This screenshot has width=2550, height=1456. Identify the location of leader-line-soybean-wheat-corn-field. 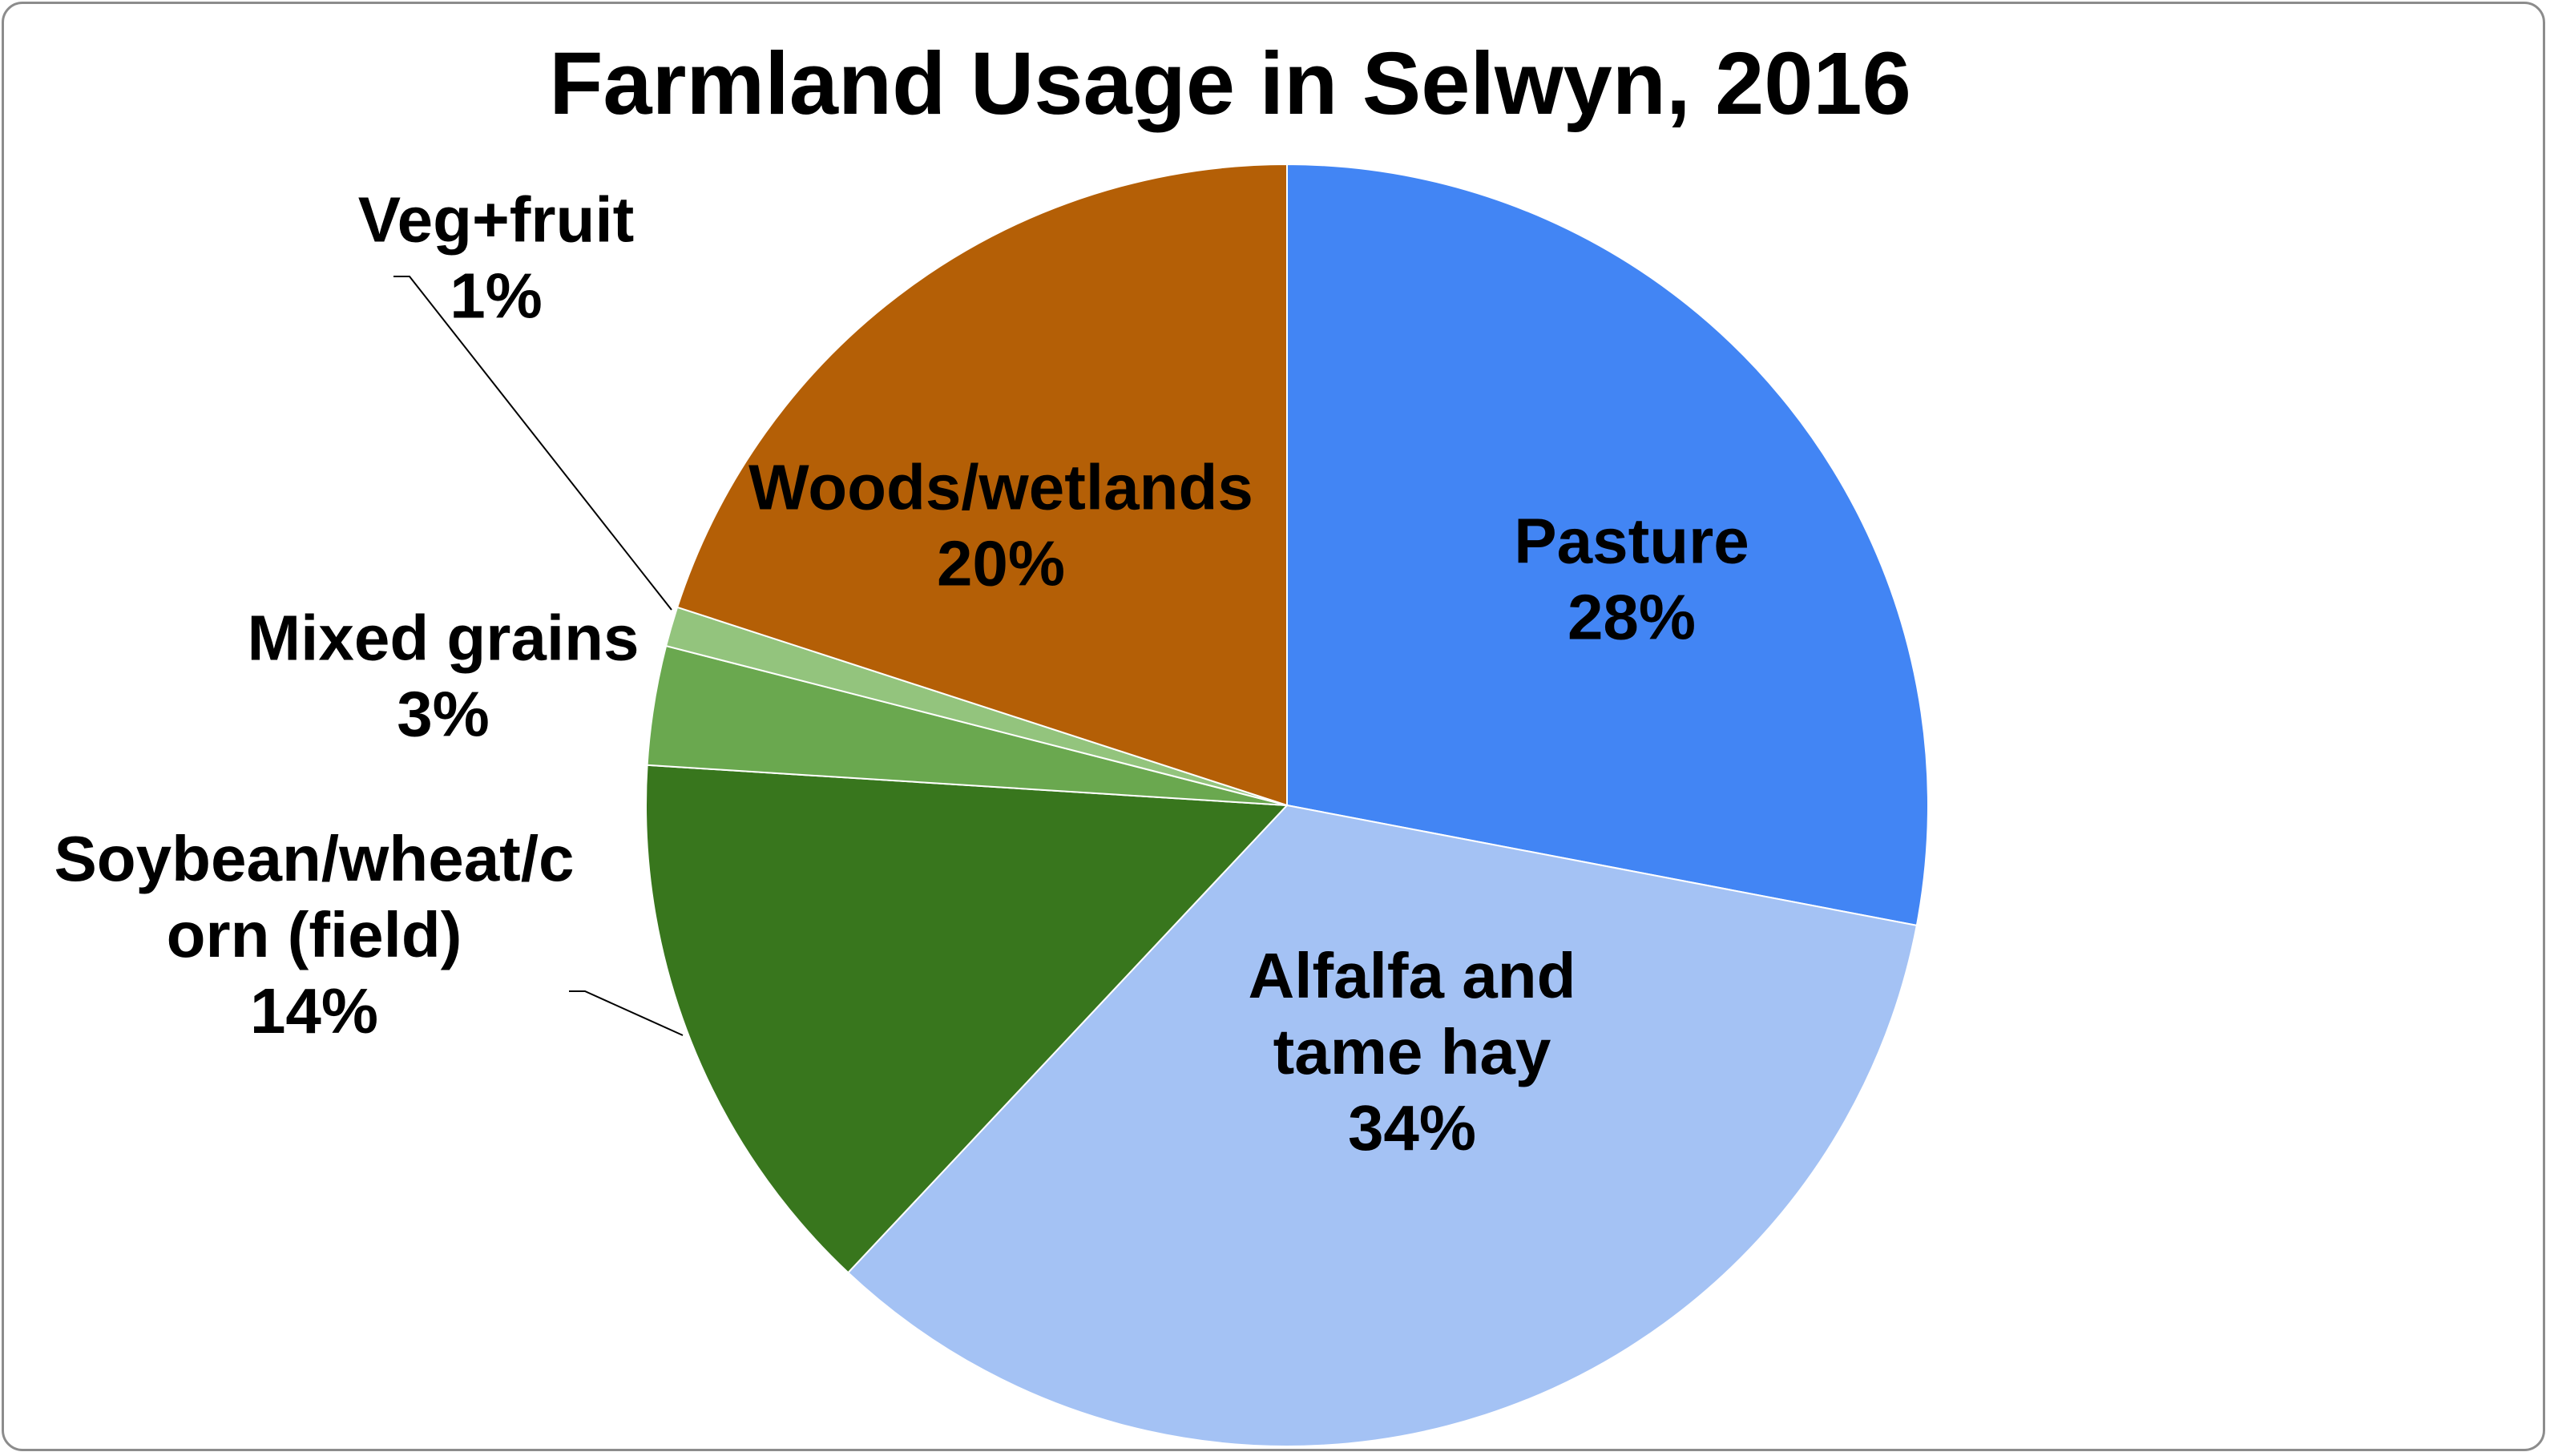
(626, 1013).